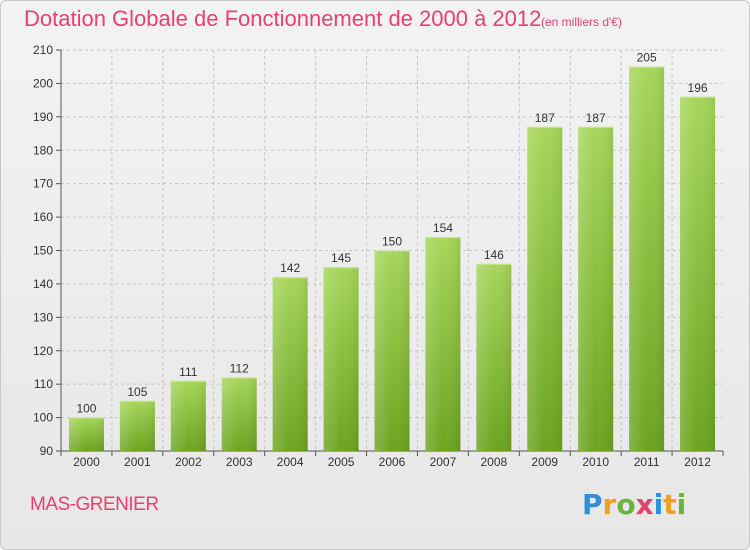 Image resolution: width=750 pixels, height=550 pixels. I want to click on data-label: 112, so click(239, 368).